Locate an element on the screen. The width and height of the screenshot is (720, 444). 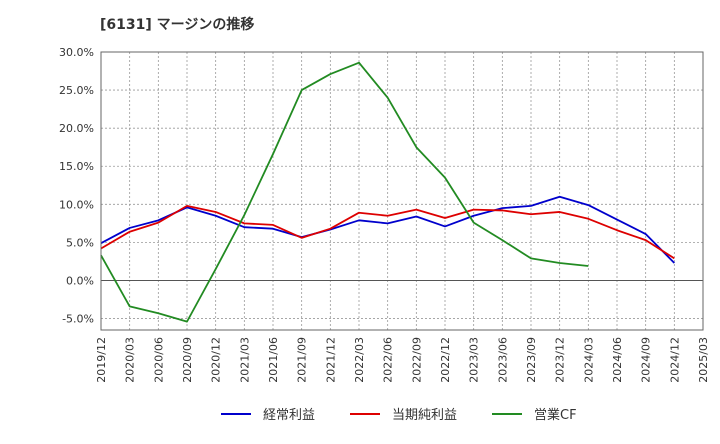
x-tick-label: 2023/03 is located at coordinates (474, 360).